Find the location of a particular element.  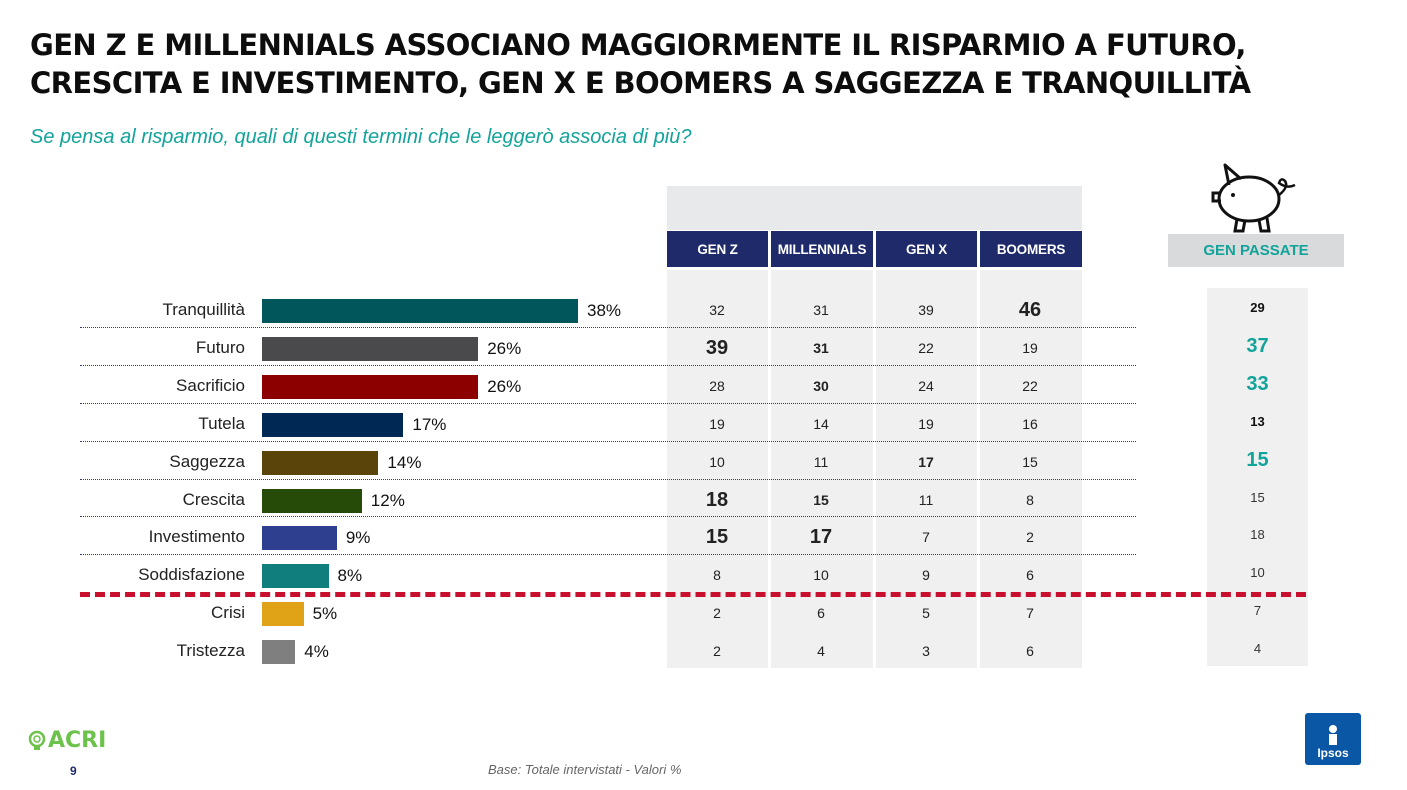

table-cell-boomers: 15 is located at coordinates (1030, 461).